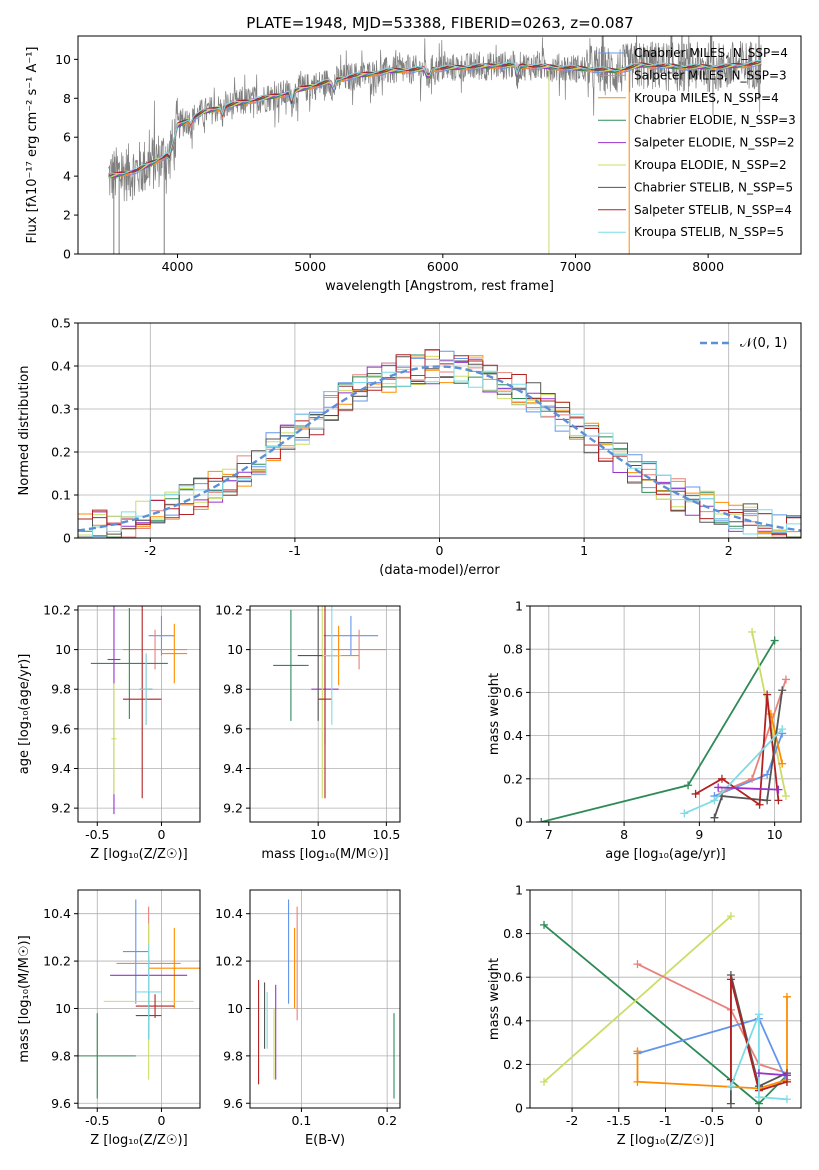 The height and width of the screenshot is (1170, 819). I want to click on x-tick-label: 8000, so click(708, 266).